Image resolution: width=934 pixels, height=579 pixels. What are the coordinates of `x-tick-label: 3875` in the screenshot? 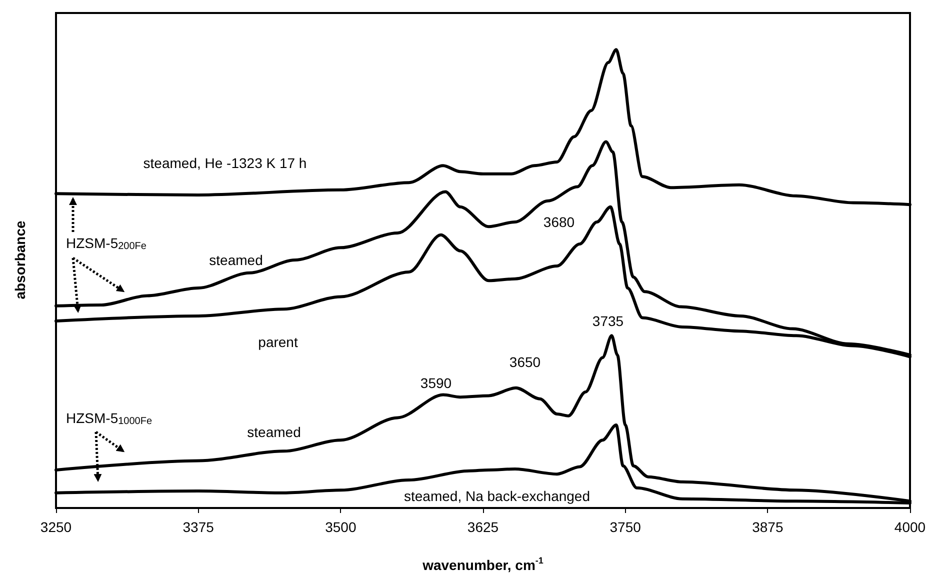 It's located at (768, 527).